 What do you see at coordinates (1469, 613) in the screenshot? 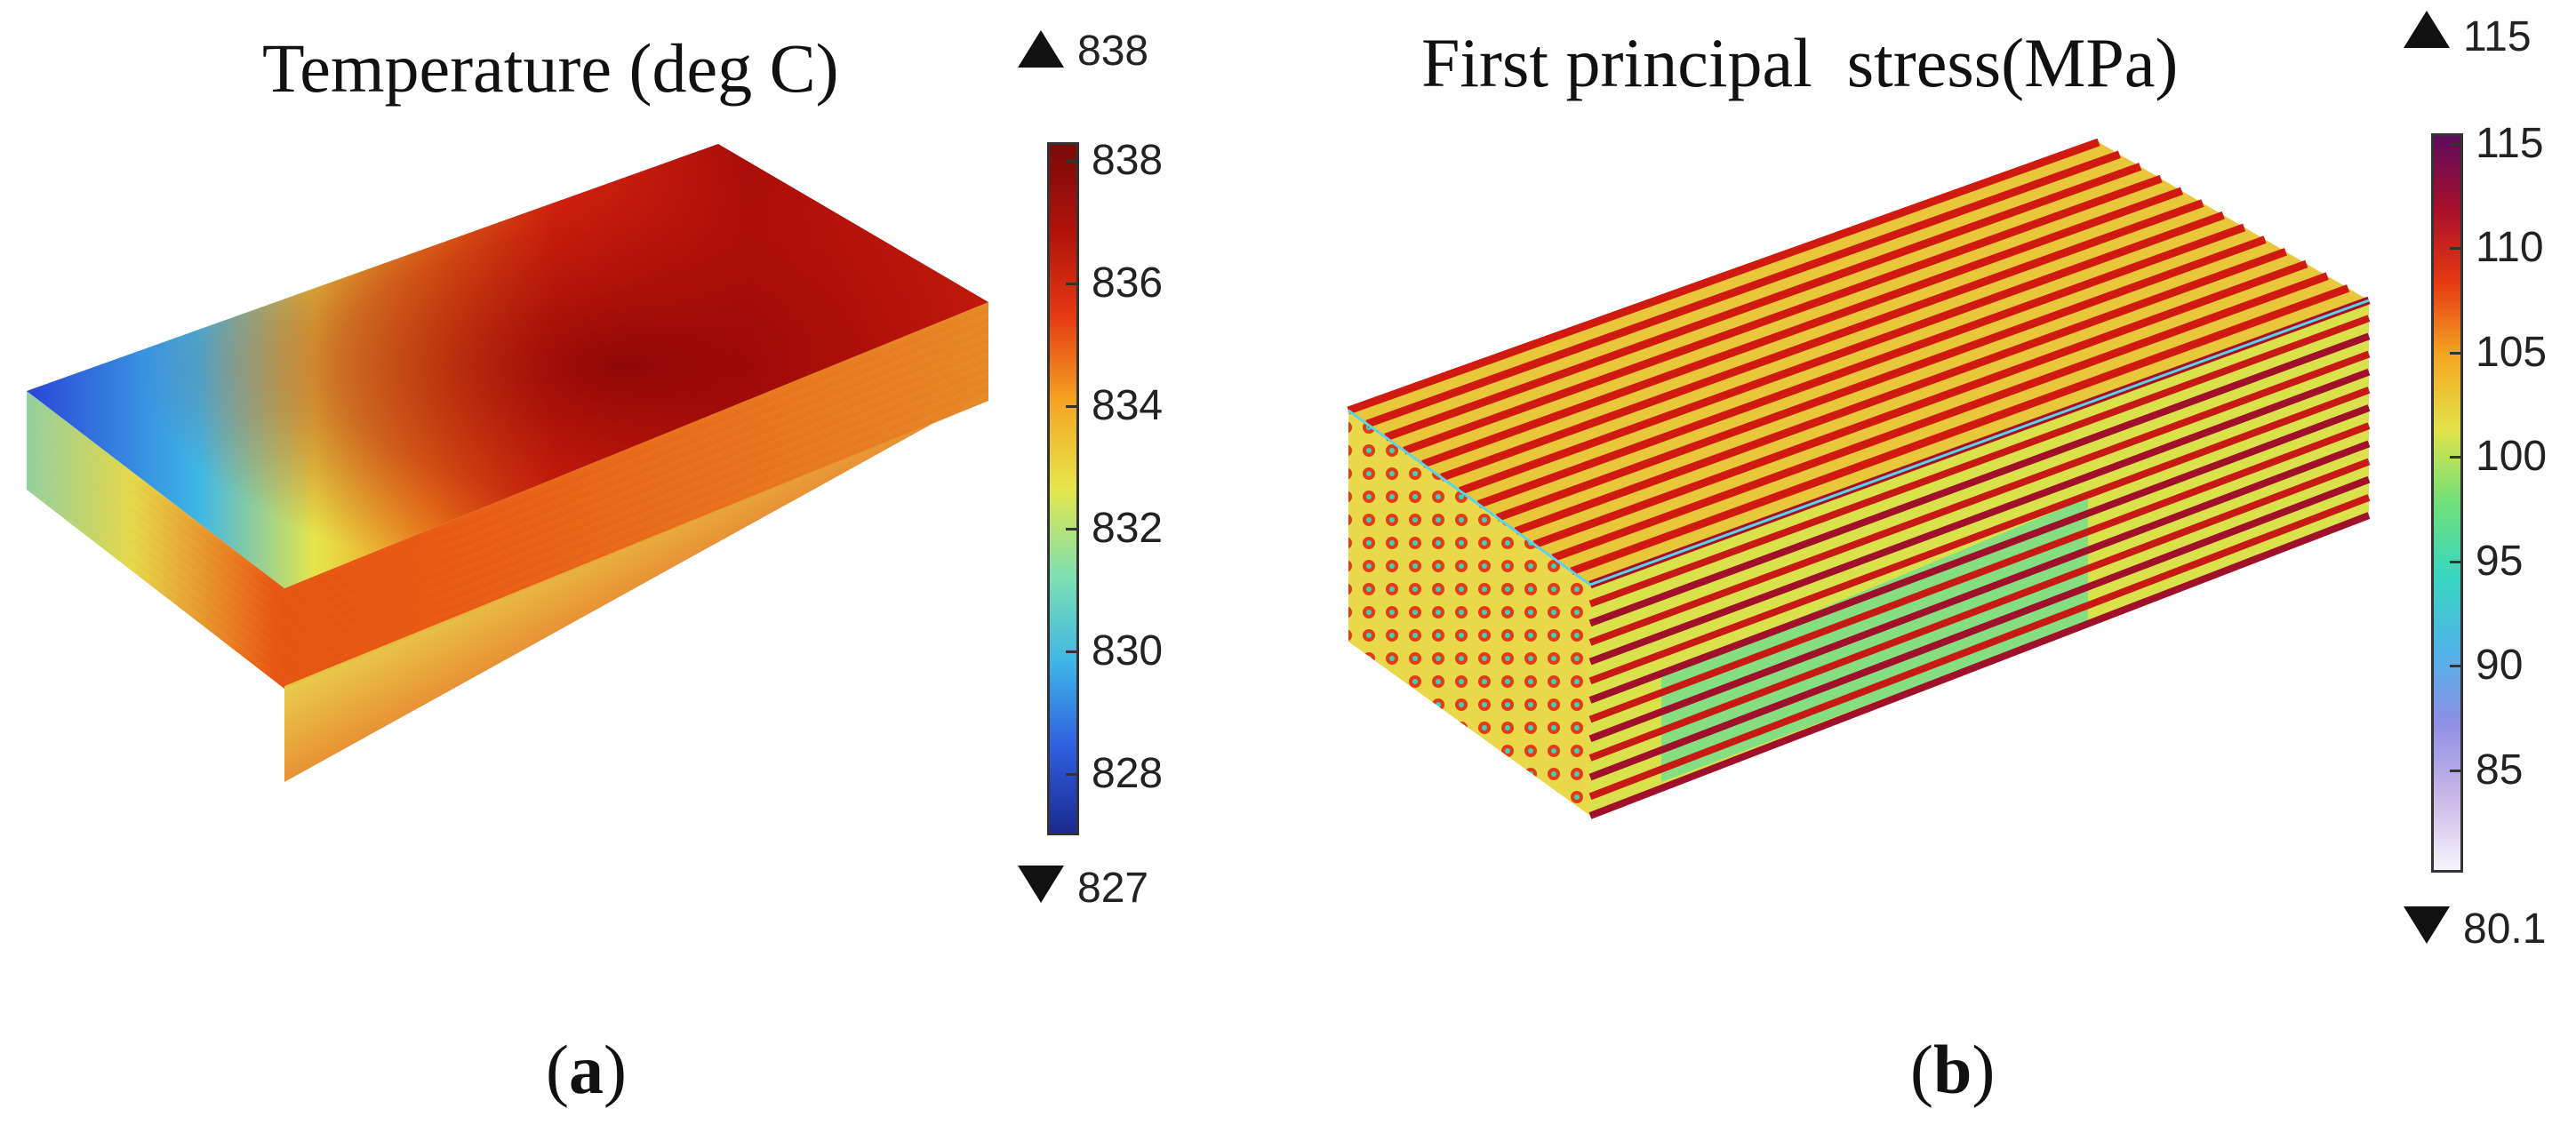
I see `stress-side-face` at bounding box center [1469, 613].